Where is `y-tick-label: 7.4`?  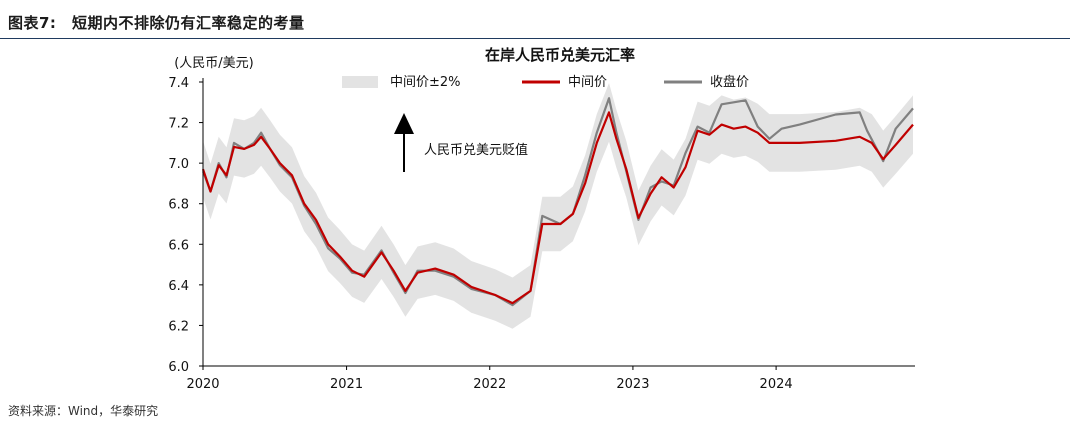
y-tick-label: 7.4 is located at coordinates (178, 83).